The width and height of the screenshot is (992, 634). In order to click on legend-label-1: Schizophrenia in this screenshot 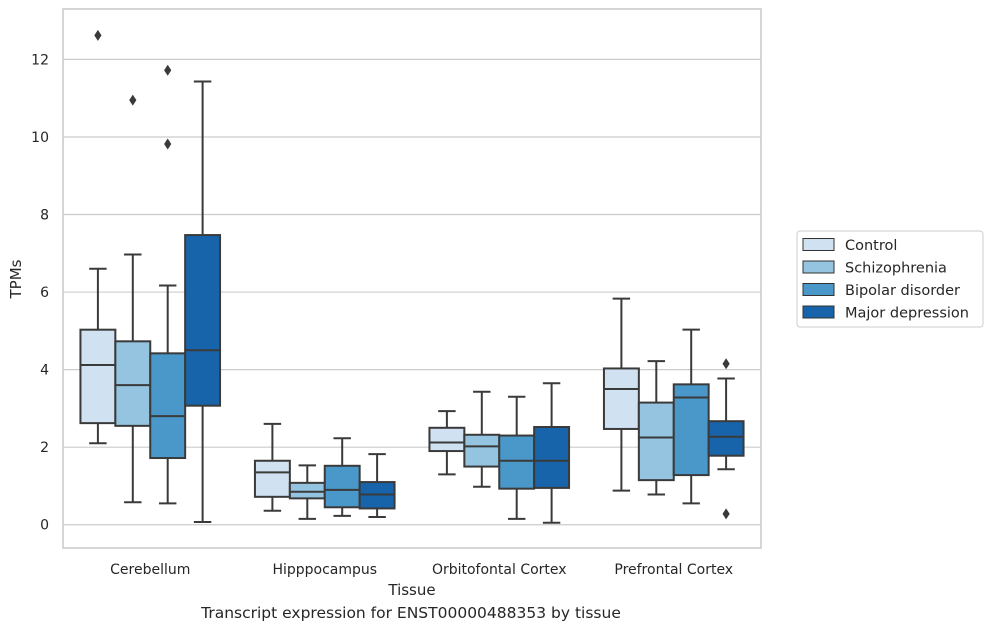, I will do `click(896, 269)`.